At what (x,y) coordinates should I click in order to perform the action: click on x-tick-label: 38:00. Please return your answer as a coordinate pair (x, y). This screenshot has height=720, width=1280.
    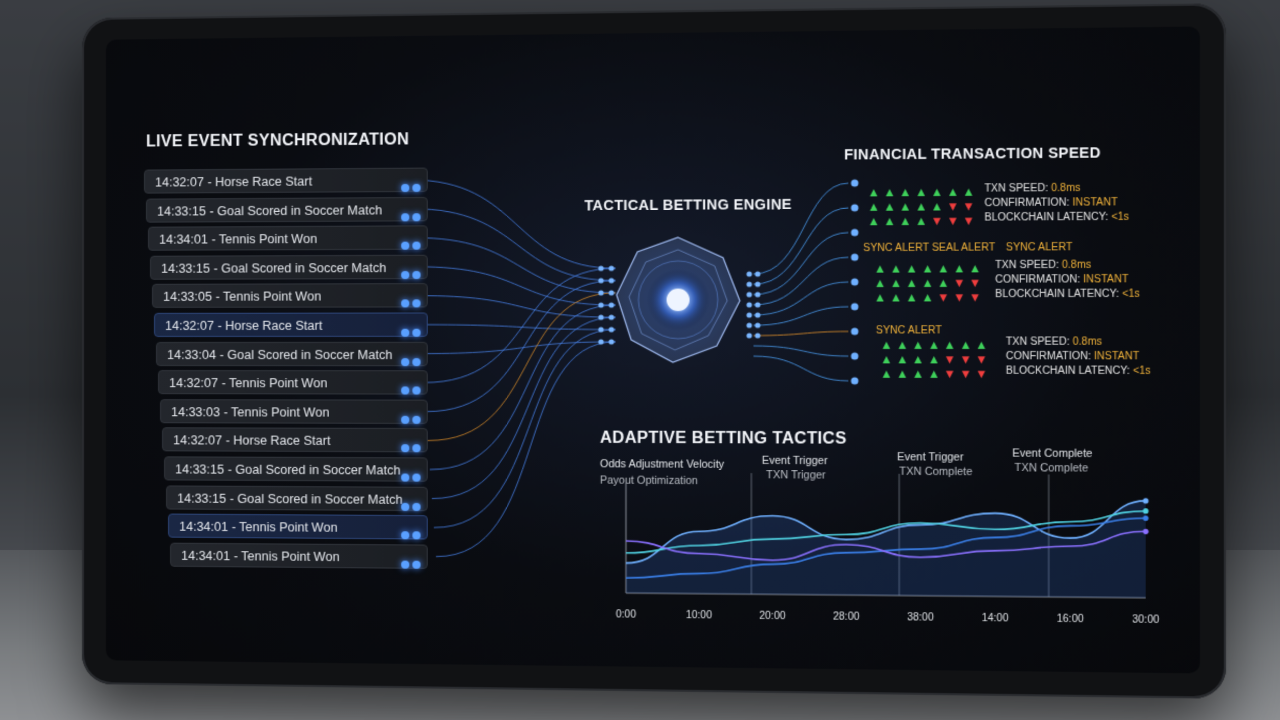
    Looking at the image, I should click on (920, 618).